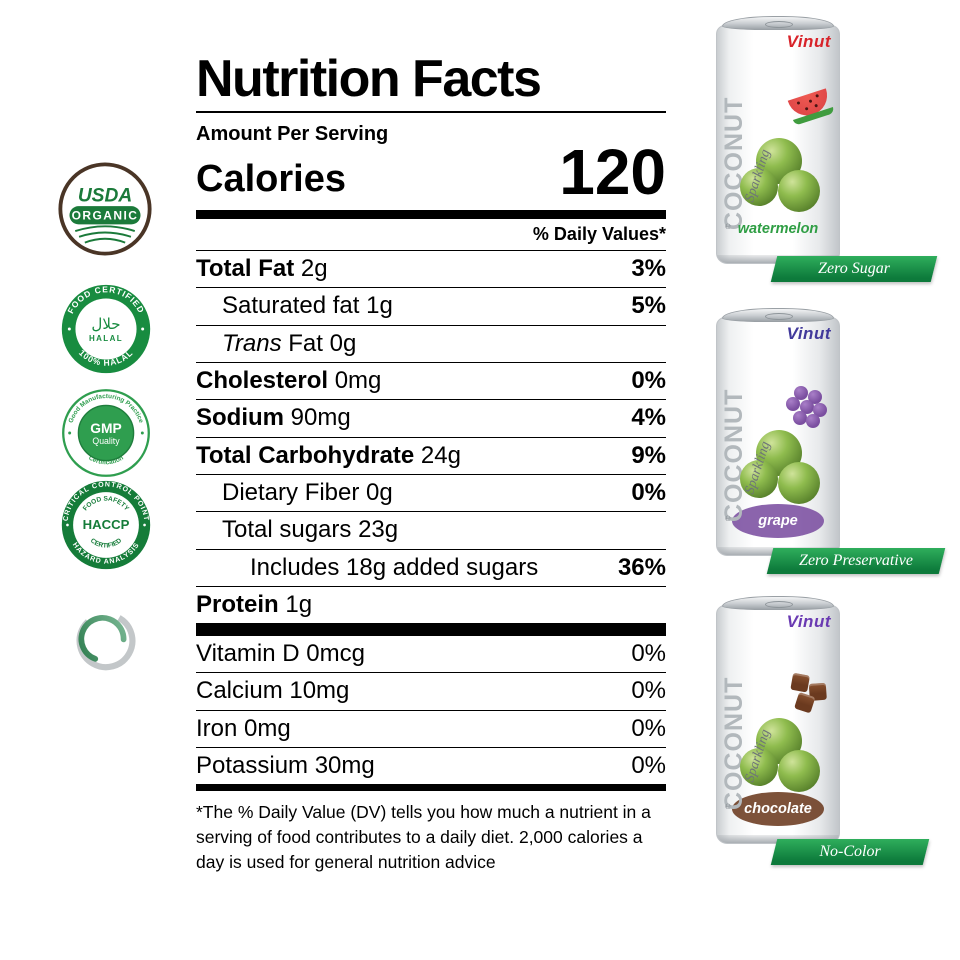 This screenshot has width=960, height=960. I want to click on nutrient-name: Includes 18g added sugars, so click(394, 567).